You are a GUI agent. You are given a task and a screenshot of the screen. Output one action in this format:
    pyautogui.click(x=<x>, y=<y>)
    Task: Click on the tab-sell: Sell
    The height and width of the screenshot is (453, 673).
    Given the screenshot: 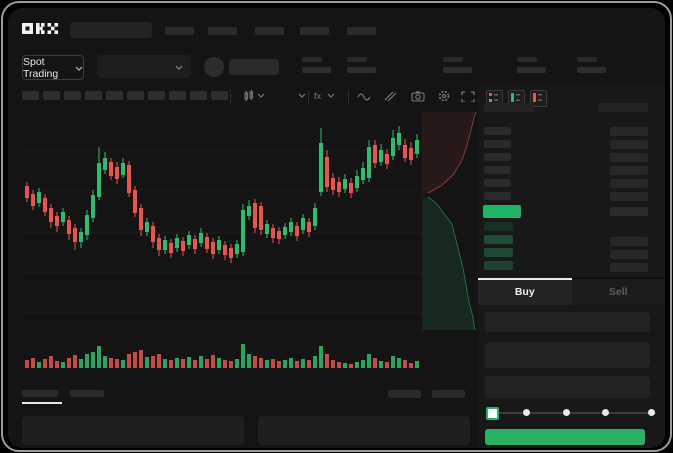 What is the action you would take?
    pyautogui.click(x=619, y=292)
    